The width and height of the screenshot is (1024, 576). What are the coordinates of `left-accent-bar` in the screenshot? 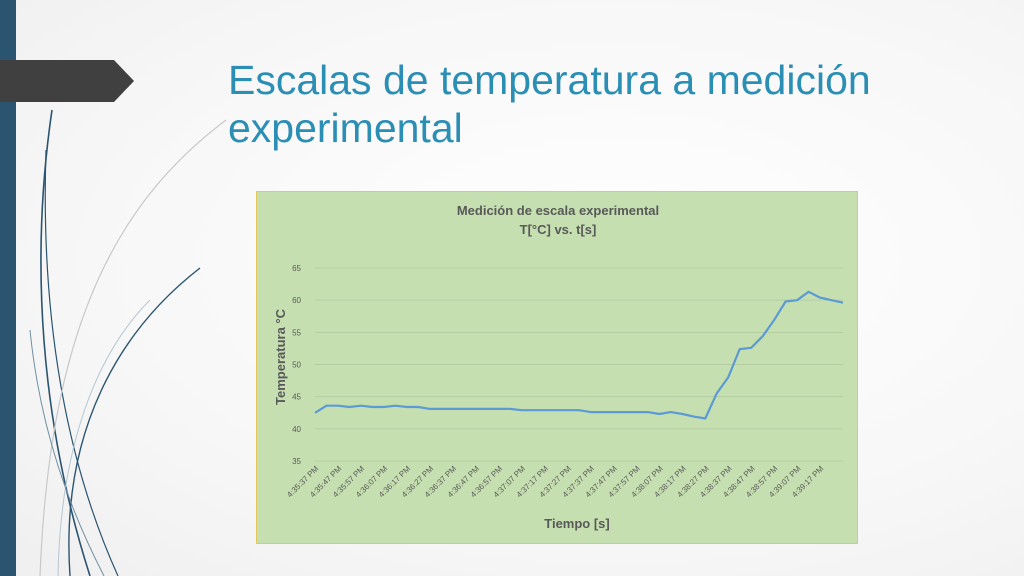 It's located at (8, 288).